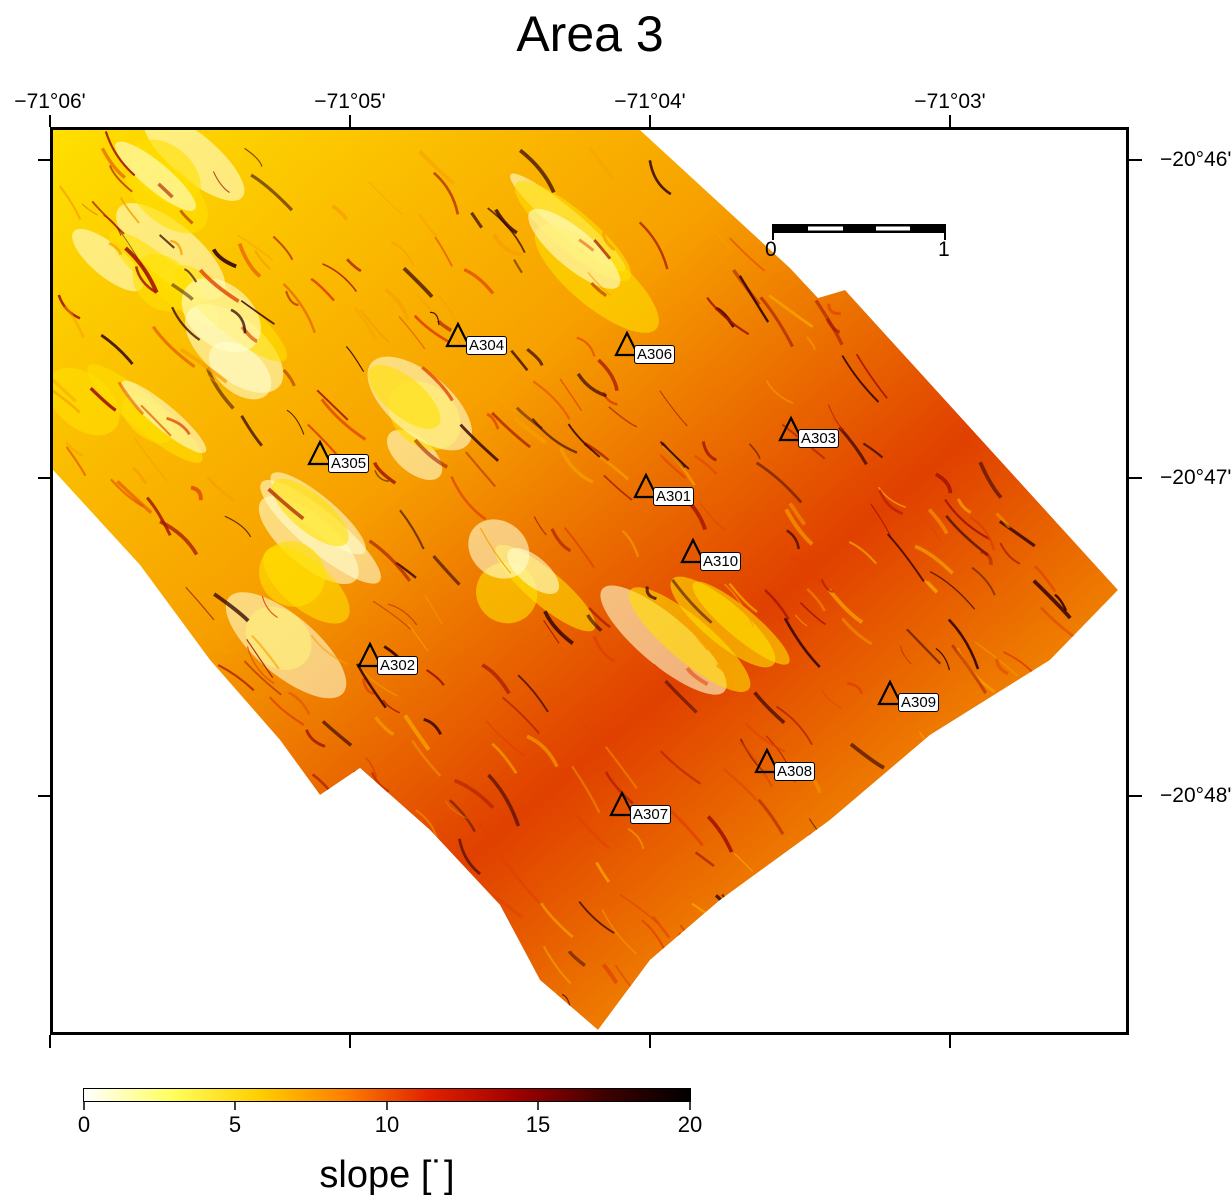  I want to click on station-label-a306: A306, so click(655, 354).